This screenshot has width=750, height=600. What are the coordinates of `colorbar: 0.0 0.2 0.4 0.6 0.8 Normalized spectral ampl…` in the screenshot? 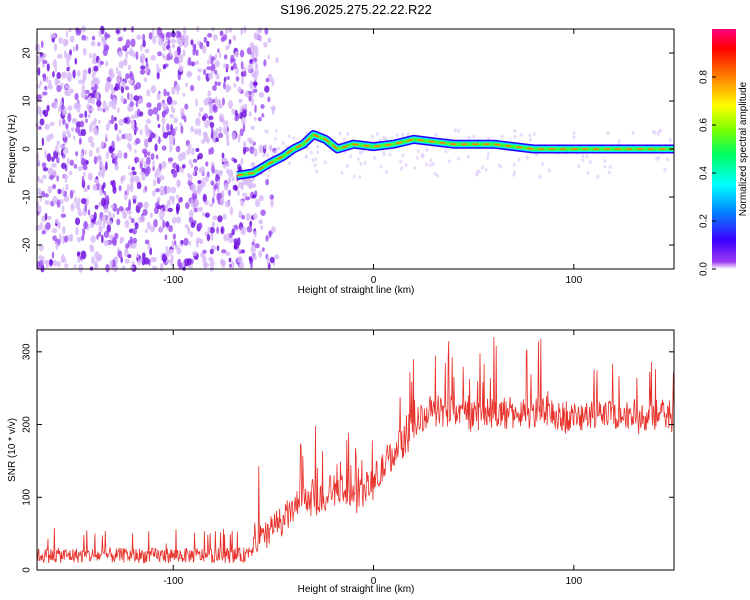 It's located at (724, 152).